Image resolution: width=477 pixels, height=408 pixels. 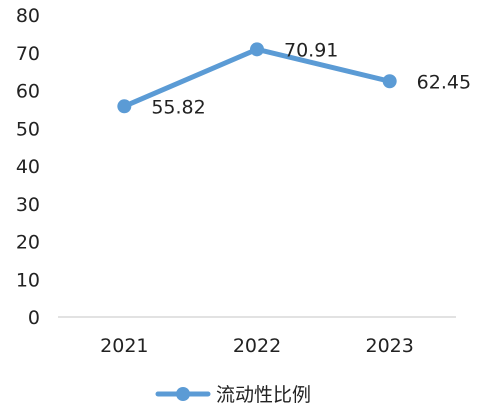 I want to click on y-axis: 0 10 20 30 40 50 60 70 80, so click(x=28, y=167).